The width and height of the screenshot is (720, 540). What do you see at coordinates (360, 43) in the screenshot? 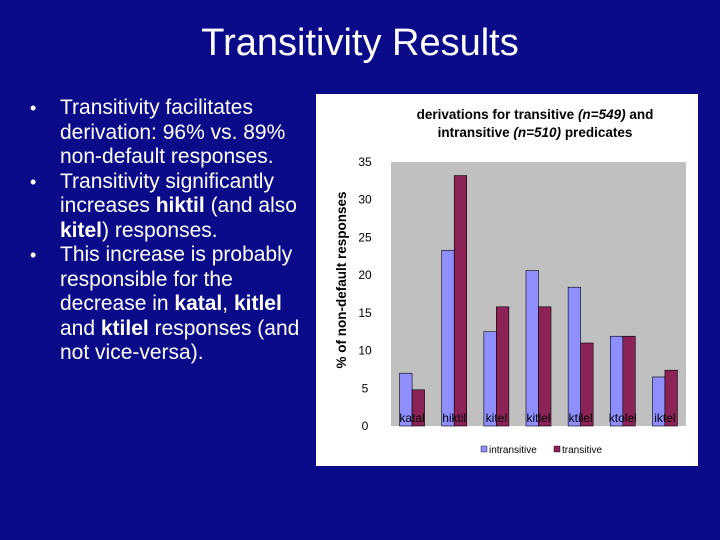
I see `slide-title: Transitivity Results` at bounding box center [360, 43].